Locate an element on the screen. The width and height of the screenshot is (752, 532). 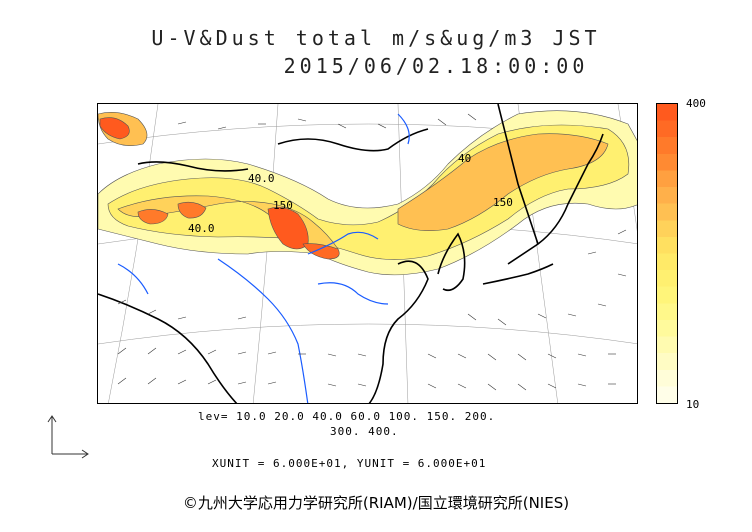
contour-levels-line2: 300. 400. is located at coordinates (364, 431).